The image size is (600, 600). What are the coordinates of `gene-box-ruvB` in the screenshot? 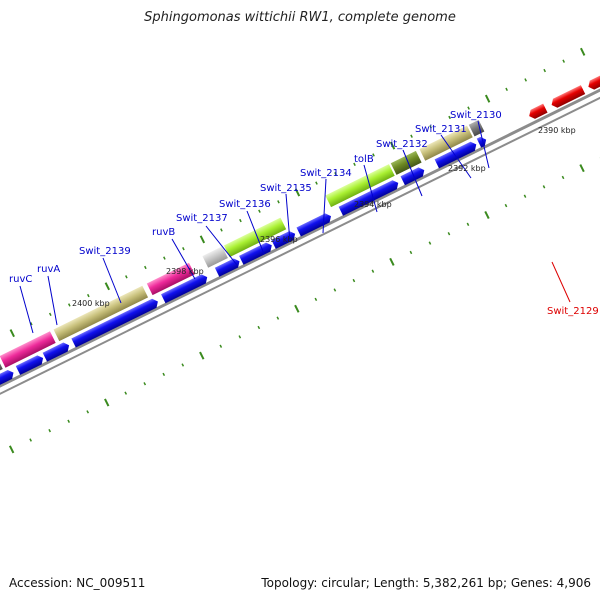 It's located at (170, 279).